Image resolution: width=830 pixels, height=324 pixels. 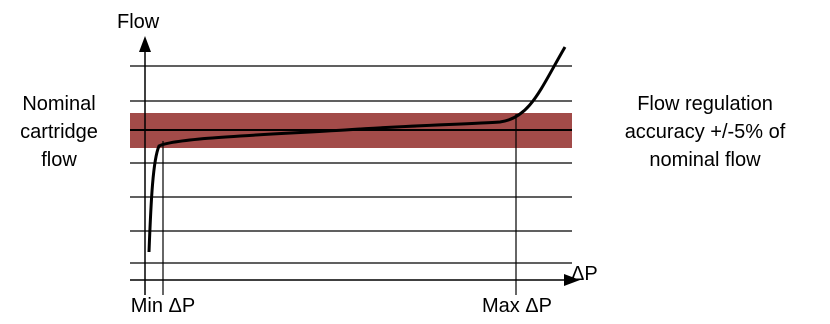 I want to click on accuracy-label-line3: nominal flow, so click(x=705, y=160).